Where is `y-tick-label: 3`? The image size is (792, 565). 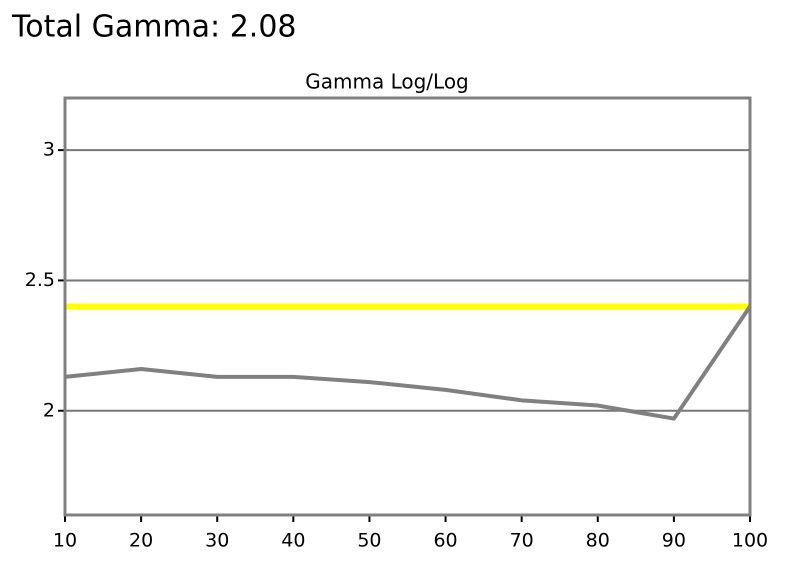 y-tick-label: 3 is located at coordinates (49, 150).